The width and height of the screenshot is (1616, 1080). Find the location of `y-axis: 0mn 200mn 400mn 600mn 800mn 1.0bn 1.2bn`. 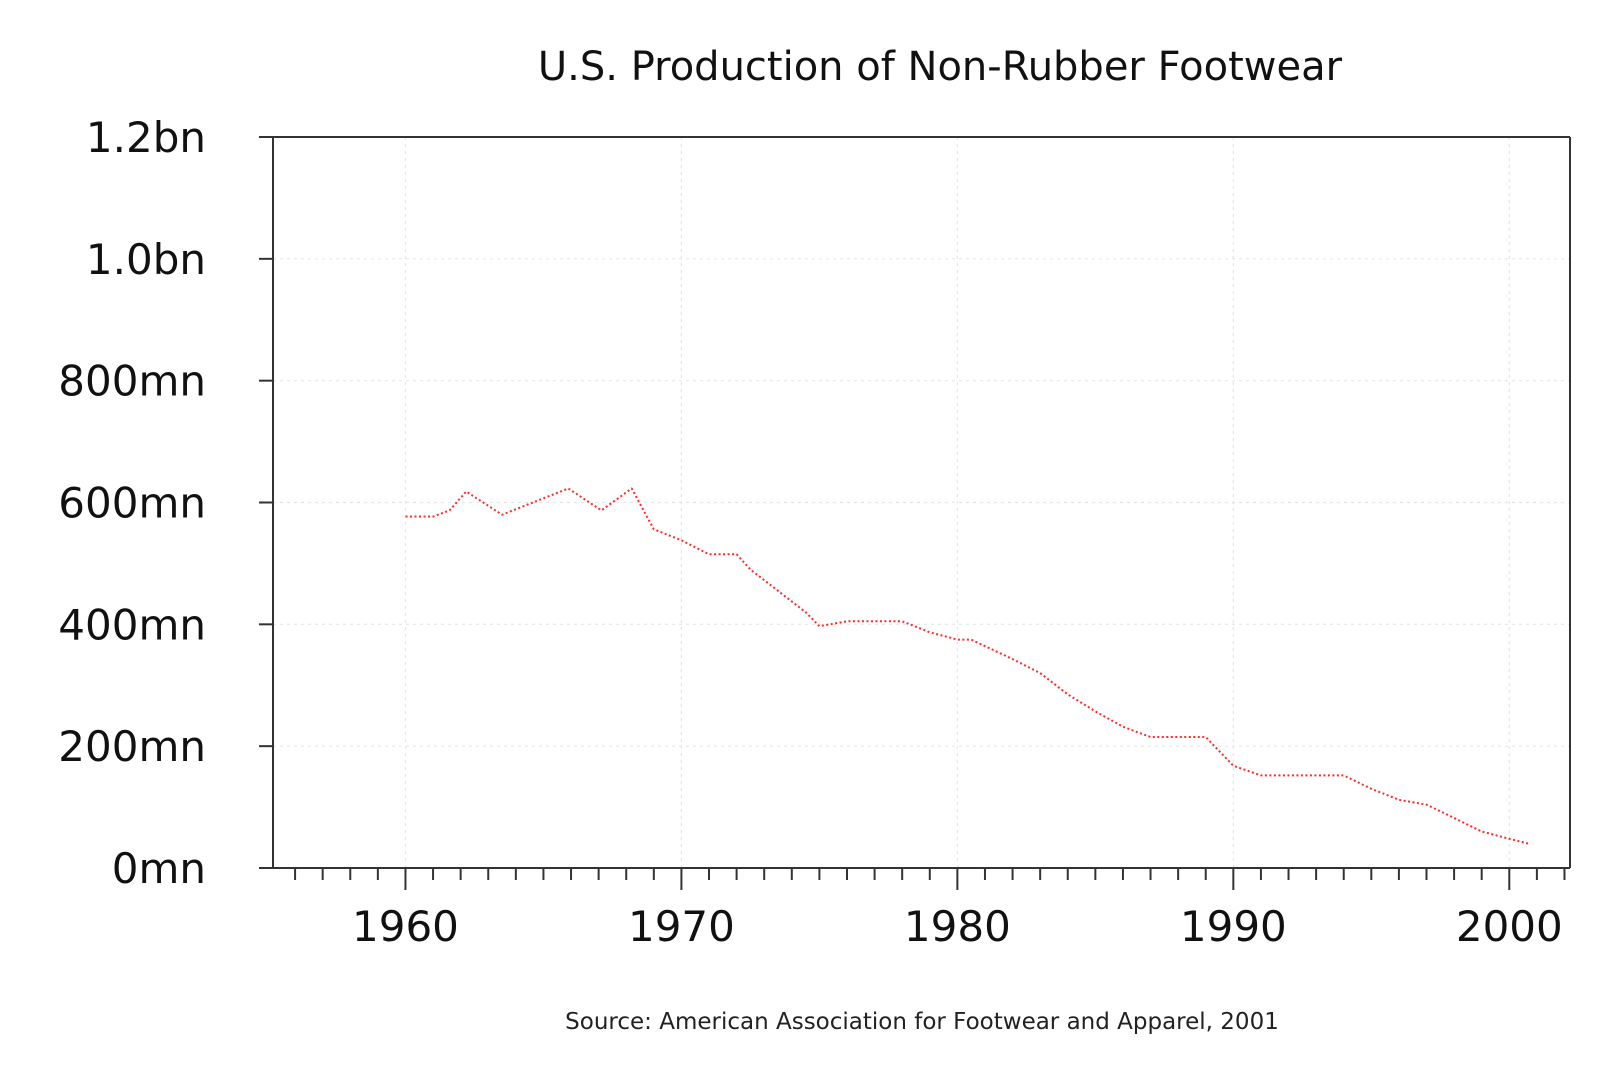

y-axis: 0mn 200mn 400mn 600mn 800mn 1.0bn 1.2bn is located at coordinates (165, 503).